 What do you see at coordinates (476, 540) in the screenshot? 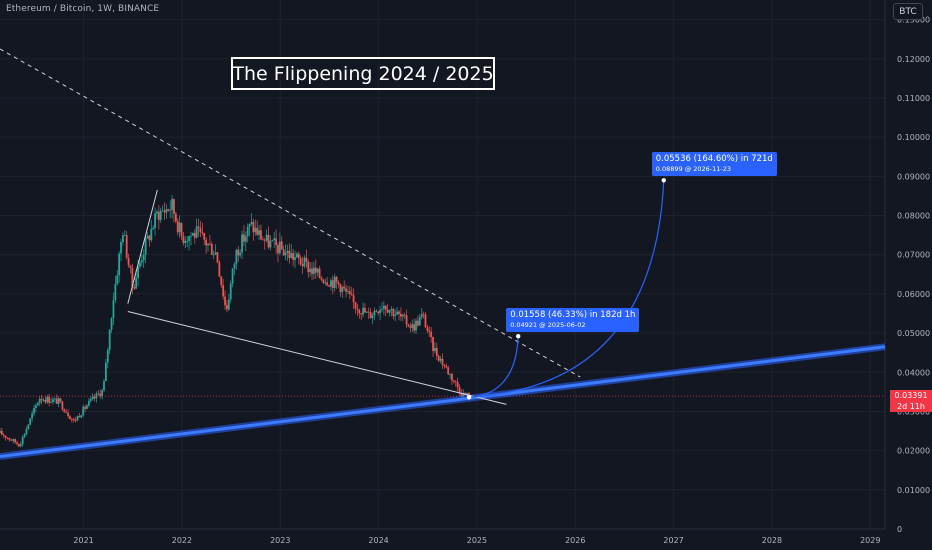
I see `time-axis: 2021 2022 2023 2024 2025 2026 2027 2028 2029` at bounding box center [476, 540].